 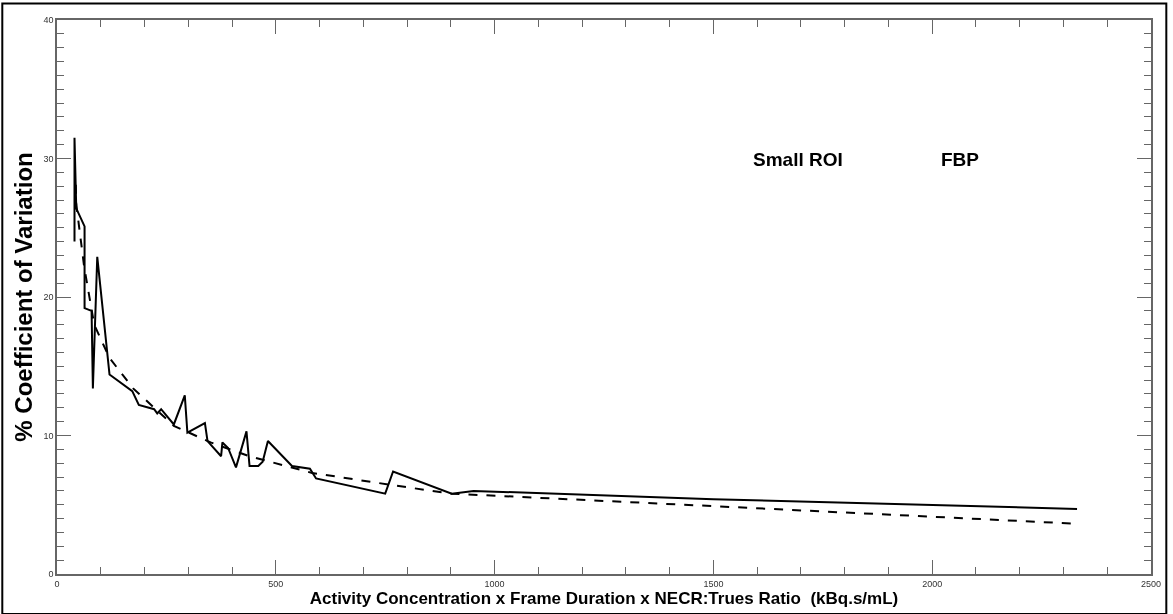 What do you see at coordinates (604, 598) in the screenshot?
I see `x-axis-title: Activity Concentration x Frame Duration x NECR:Trues Ratio (kBq.s/mL)` at bounding box center [604, 598].